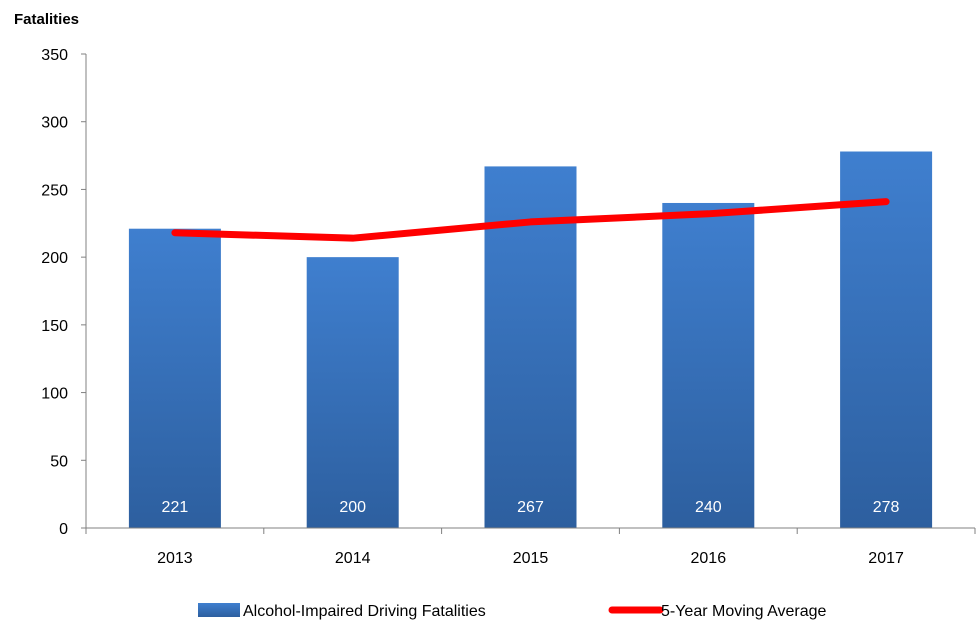 This screenshot has width=977, height=627. What do you see at coordinates (886, 507) in the screenshot?
I see `bar-data-label: 278` at bounding box center [886, 507].